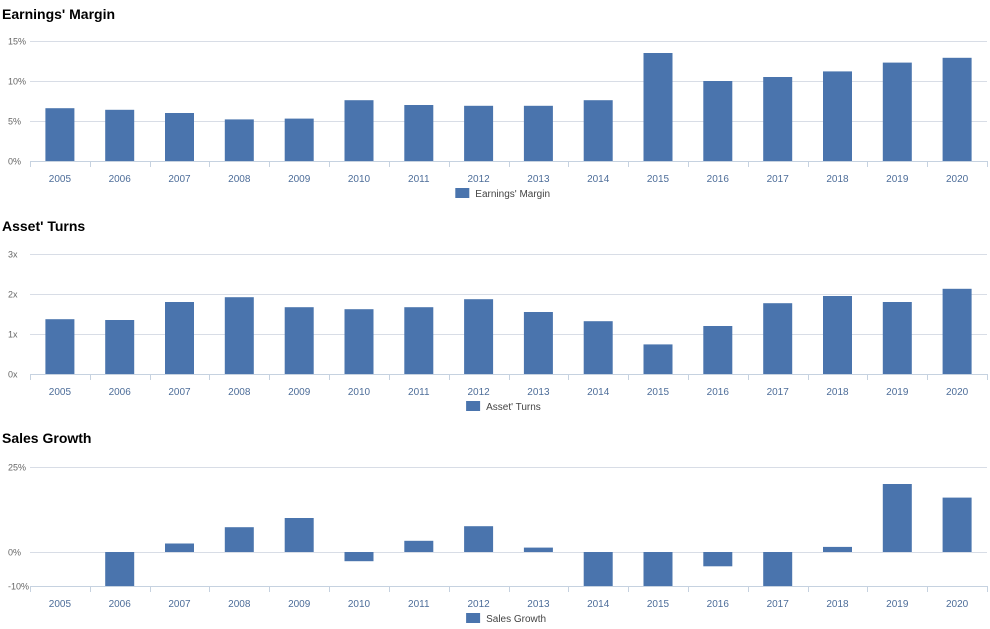  What do you see at coordinates (17, 82) in the screenshot?
I see `y-tick-label: 10%` at bounding box center [17, 82].